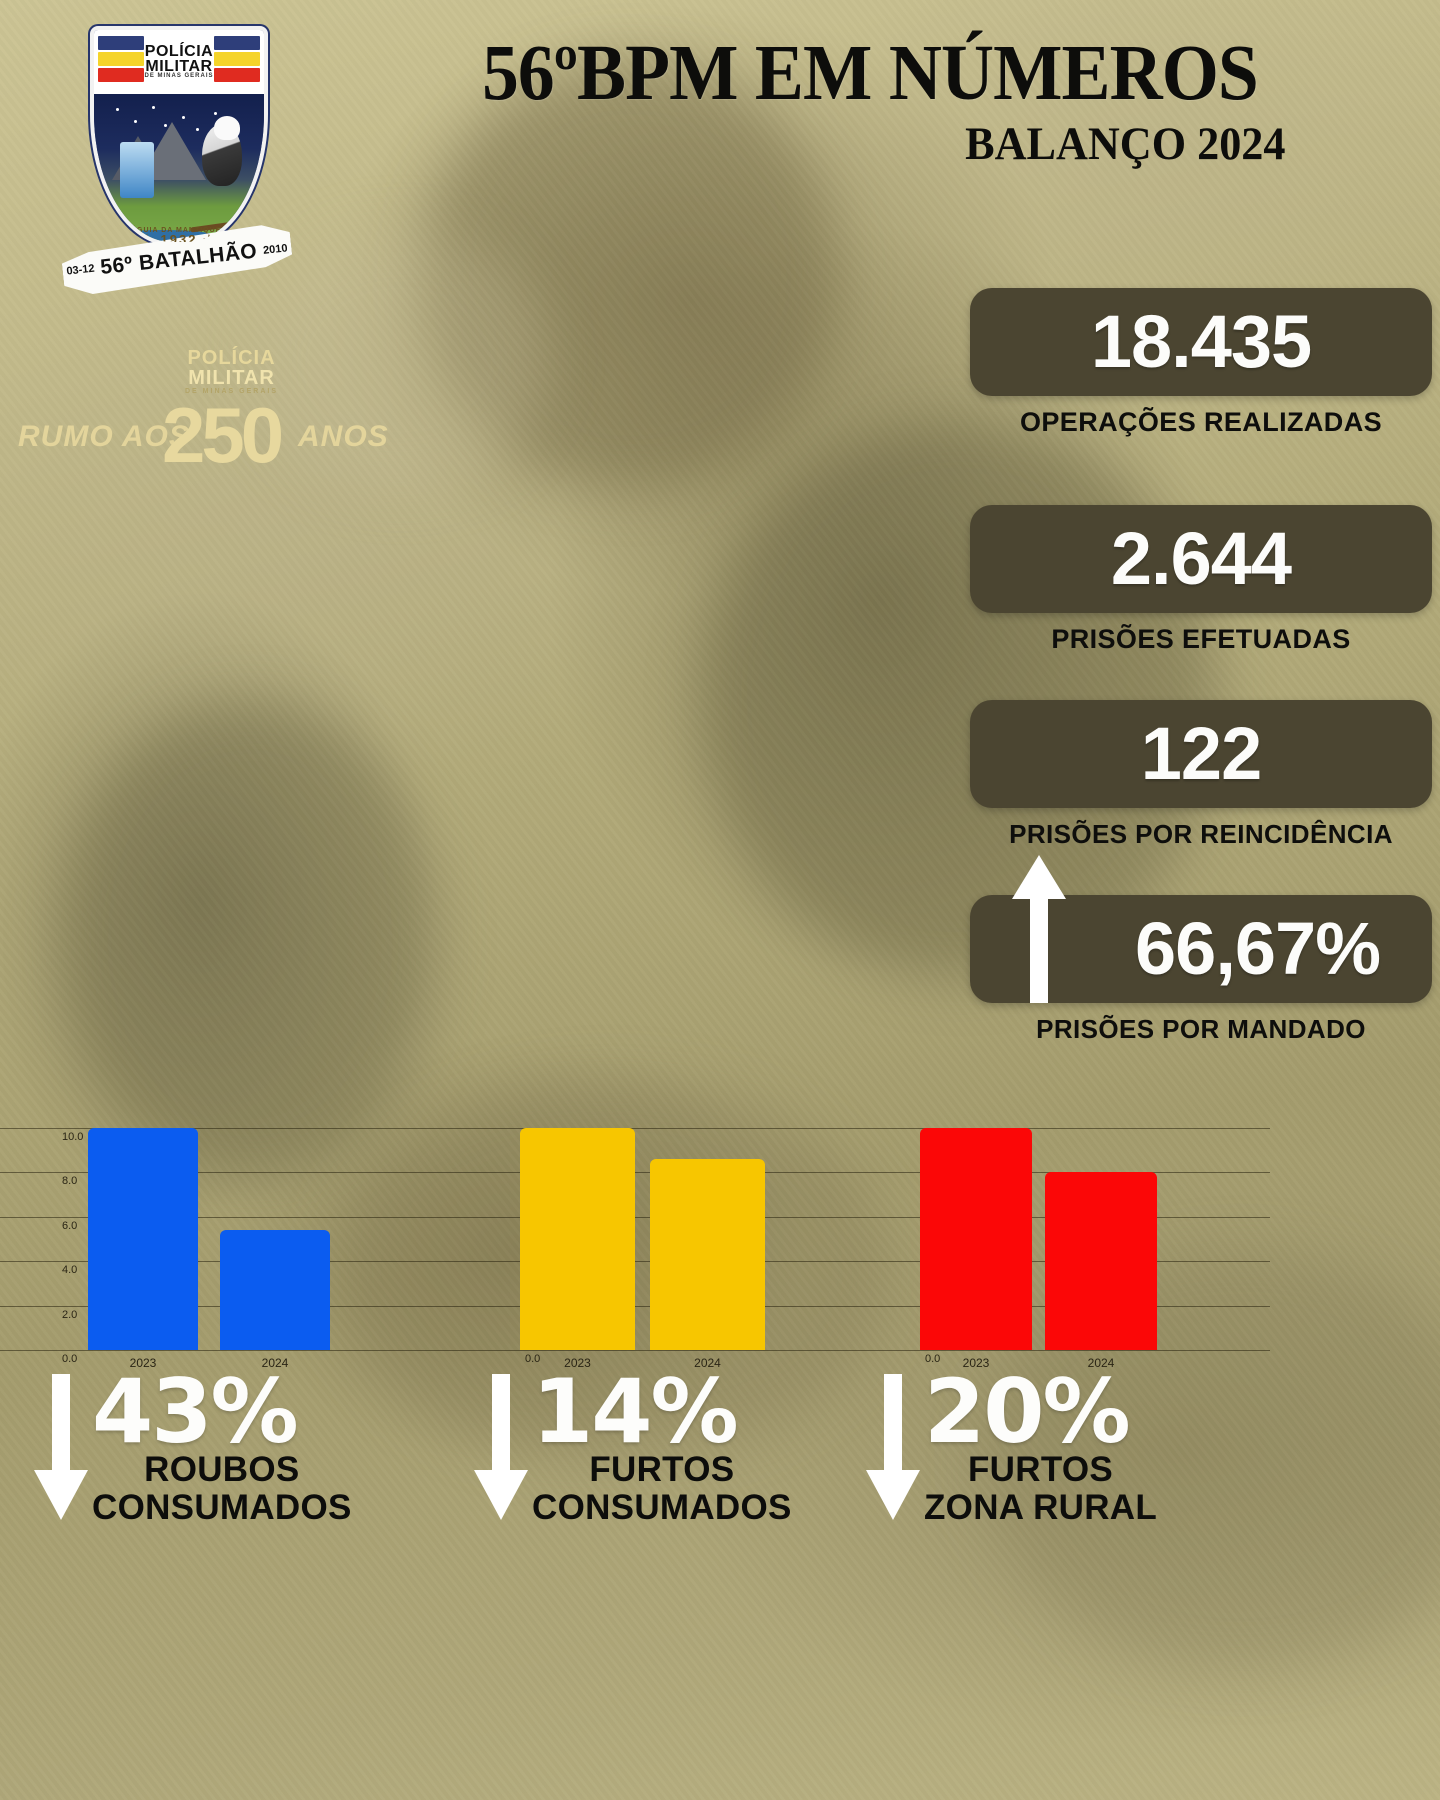 Image resolution: width=1440 pixels, height=1800 pixels. What do you see at coordinates (137, 170) in the screenshot?
I see `waterfall-icon` at bounding box center [137, 170].